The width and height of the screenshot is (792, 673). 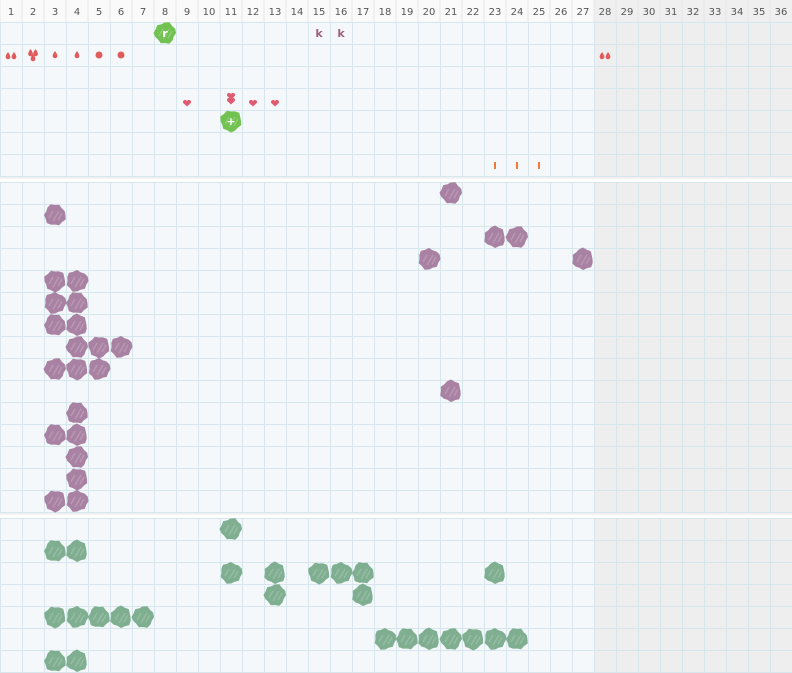 What do you see at coordinates (605, 12) in the screenshot?
I see `column-number: 28` at bounding box center [605, 12].